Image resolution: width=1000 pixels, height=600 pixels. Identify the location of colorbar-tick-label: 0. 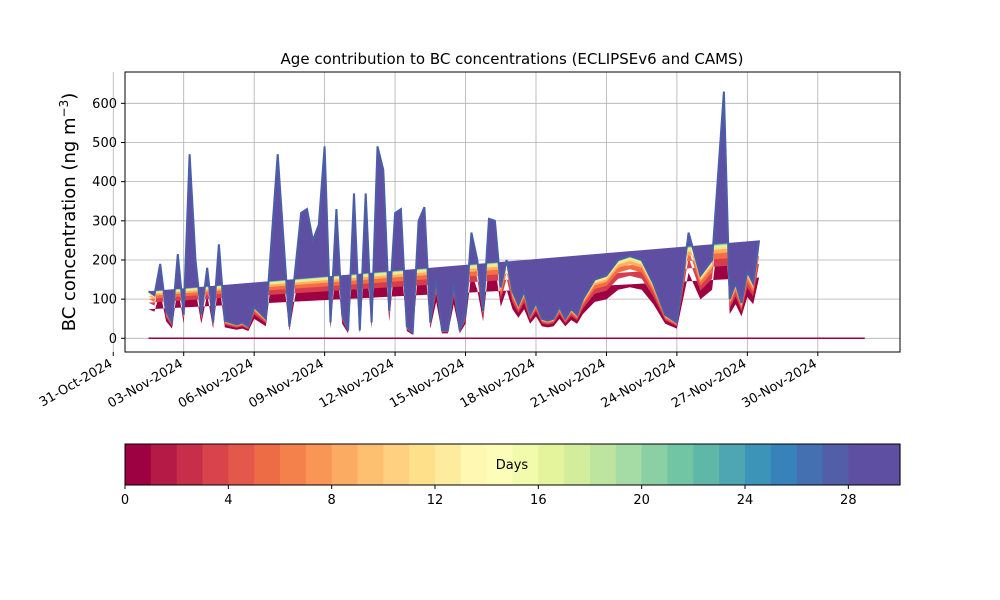
(125, 500).